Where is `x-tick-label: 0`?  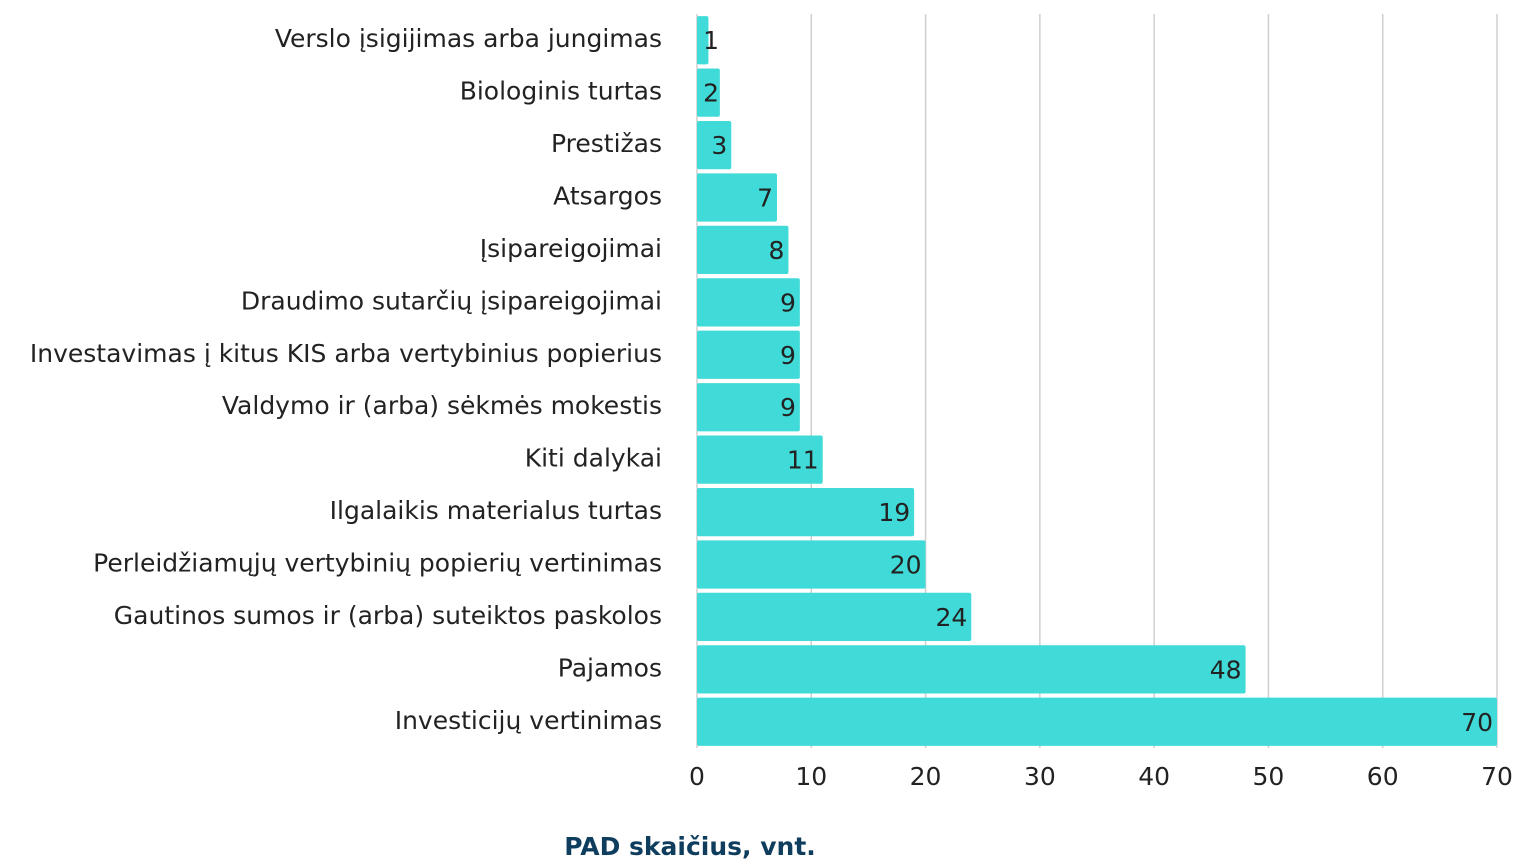 x-tick-label: 0 is located at coordinates (697, 776).